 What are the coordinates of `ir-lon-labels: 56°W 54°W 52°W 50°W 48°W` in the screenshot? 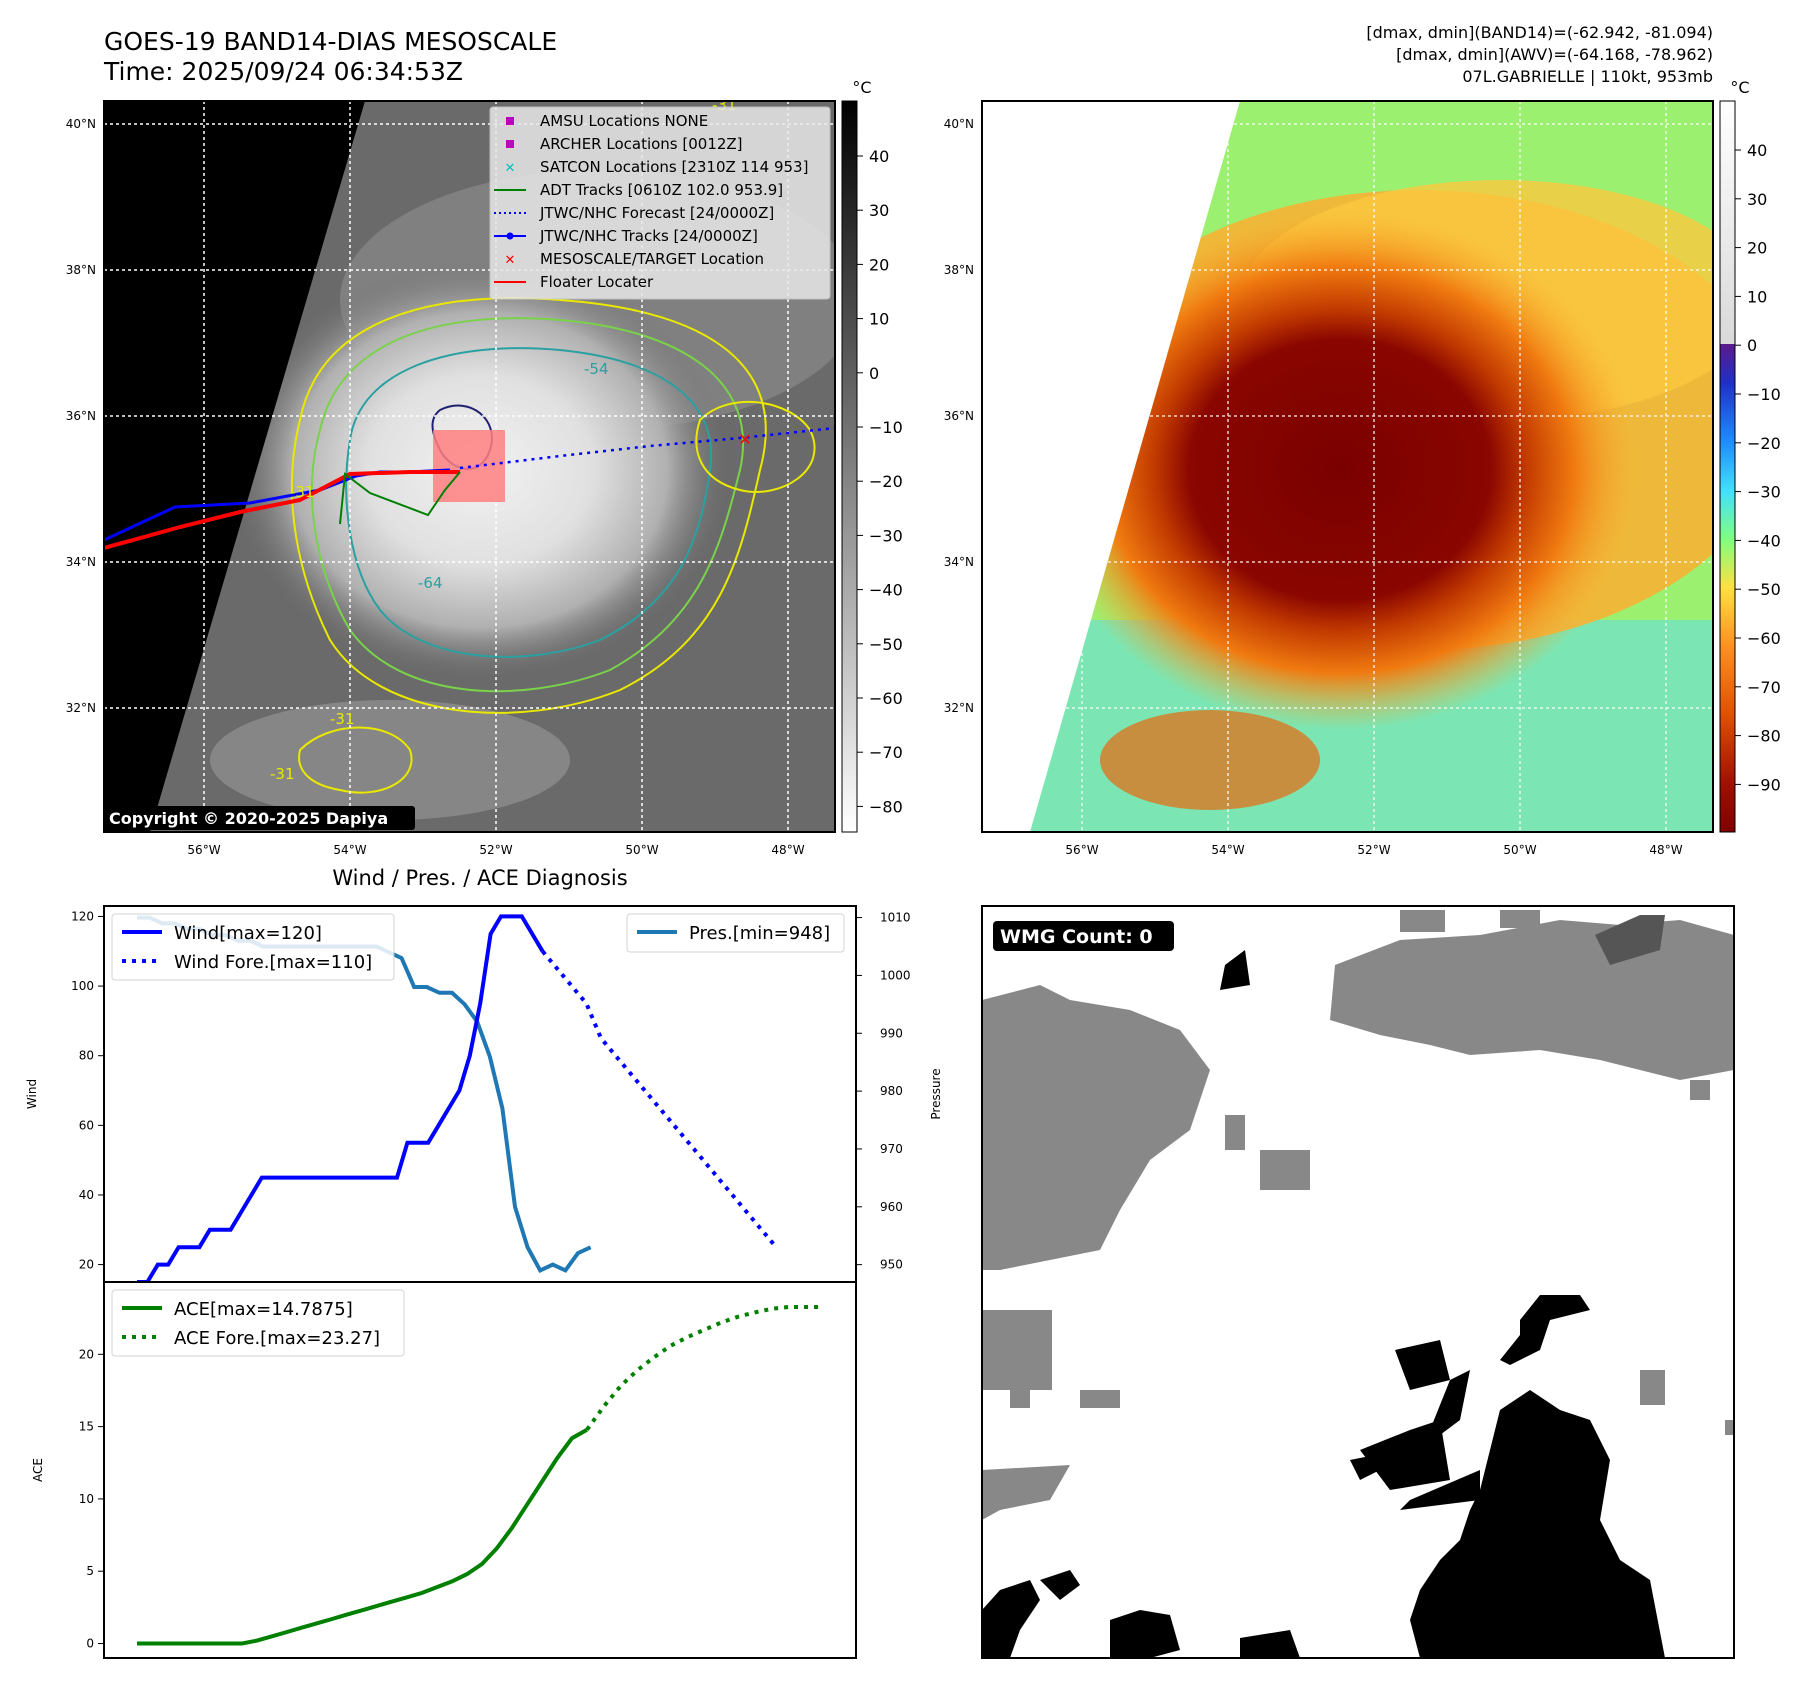 It's located at (495, 850).